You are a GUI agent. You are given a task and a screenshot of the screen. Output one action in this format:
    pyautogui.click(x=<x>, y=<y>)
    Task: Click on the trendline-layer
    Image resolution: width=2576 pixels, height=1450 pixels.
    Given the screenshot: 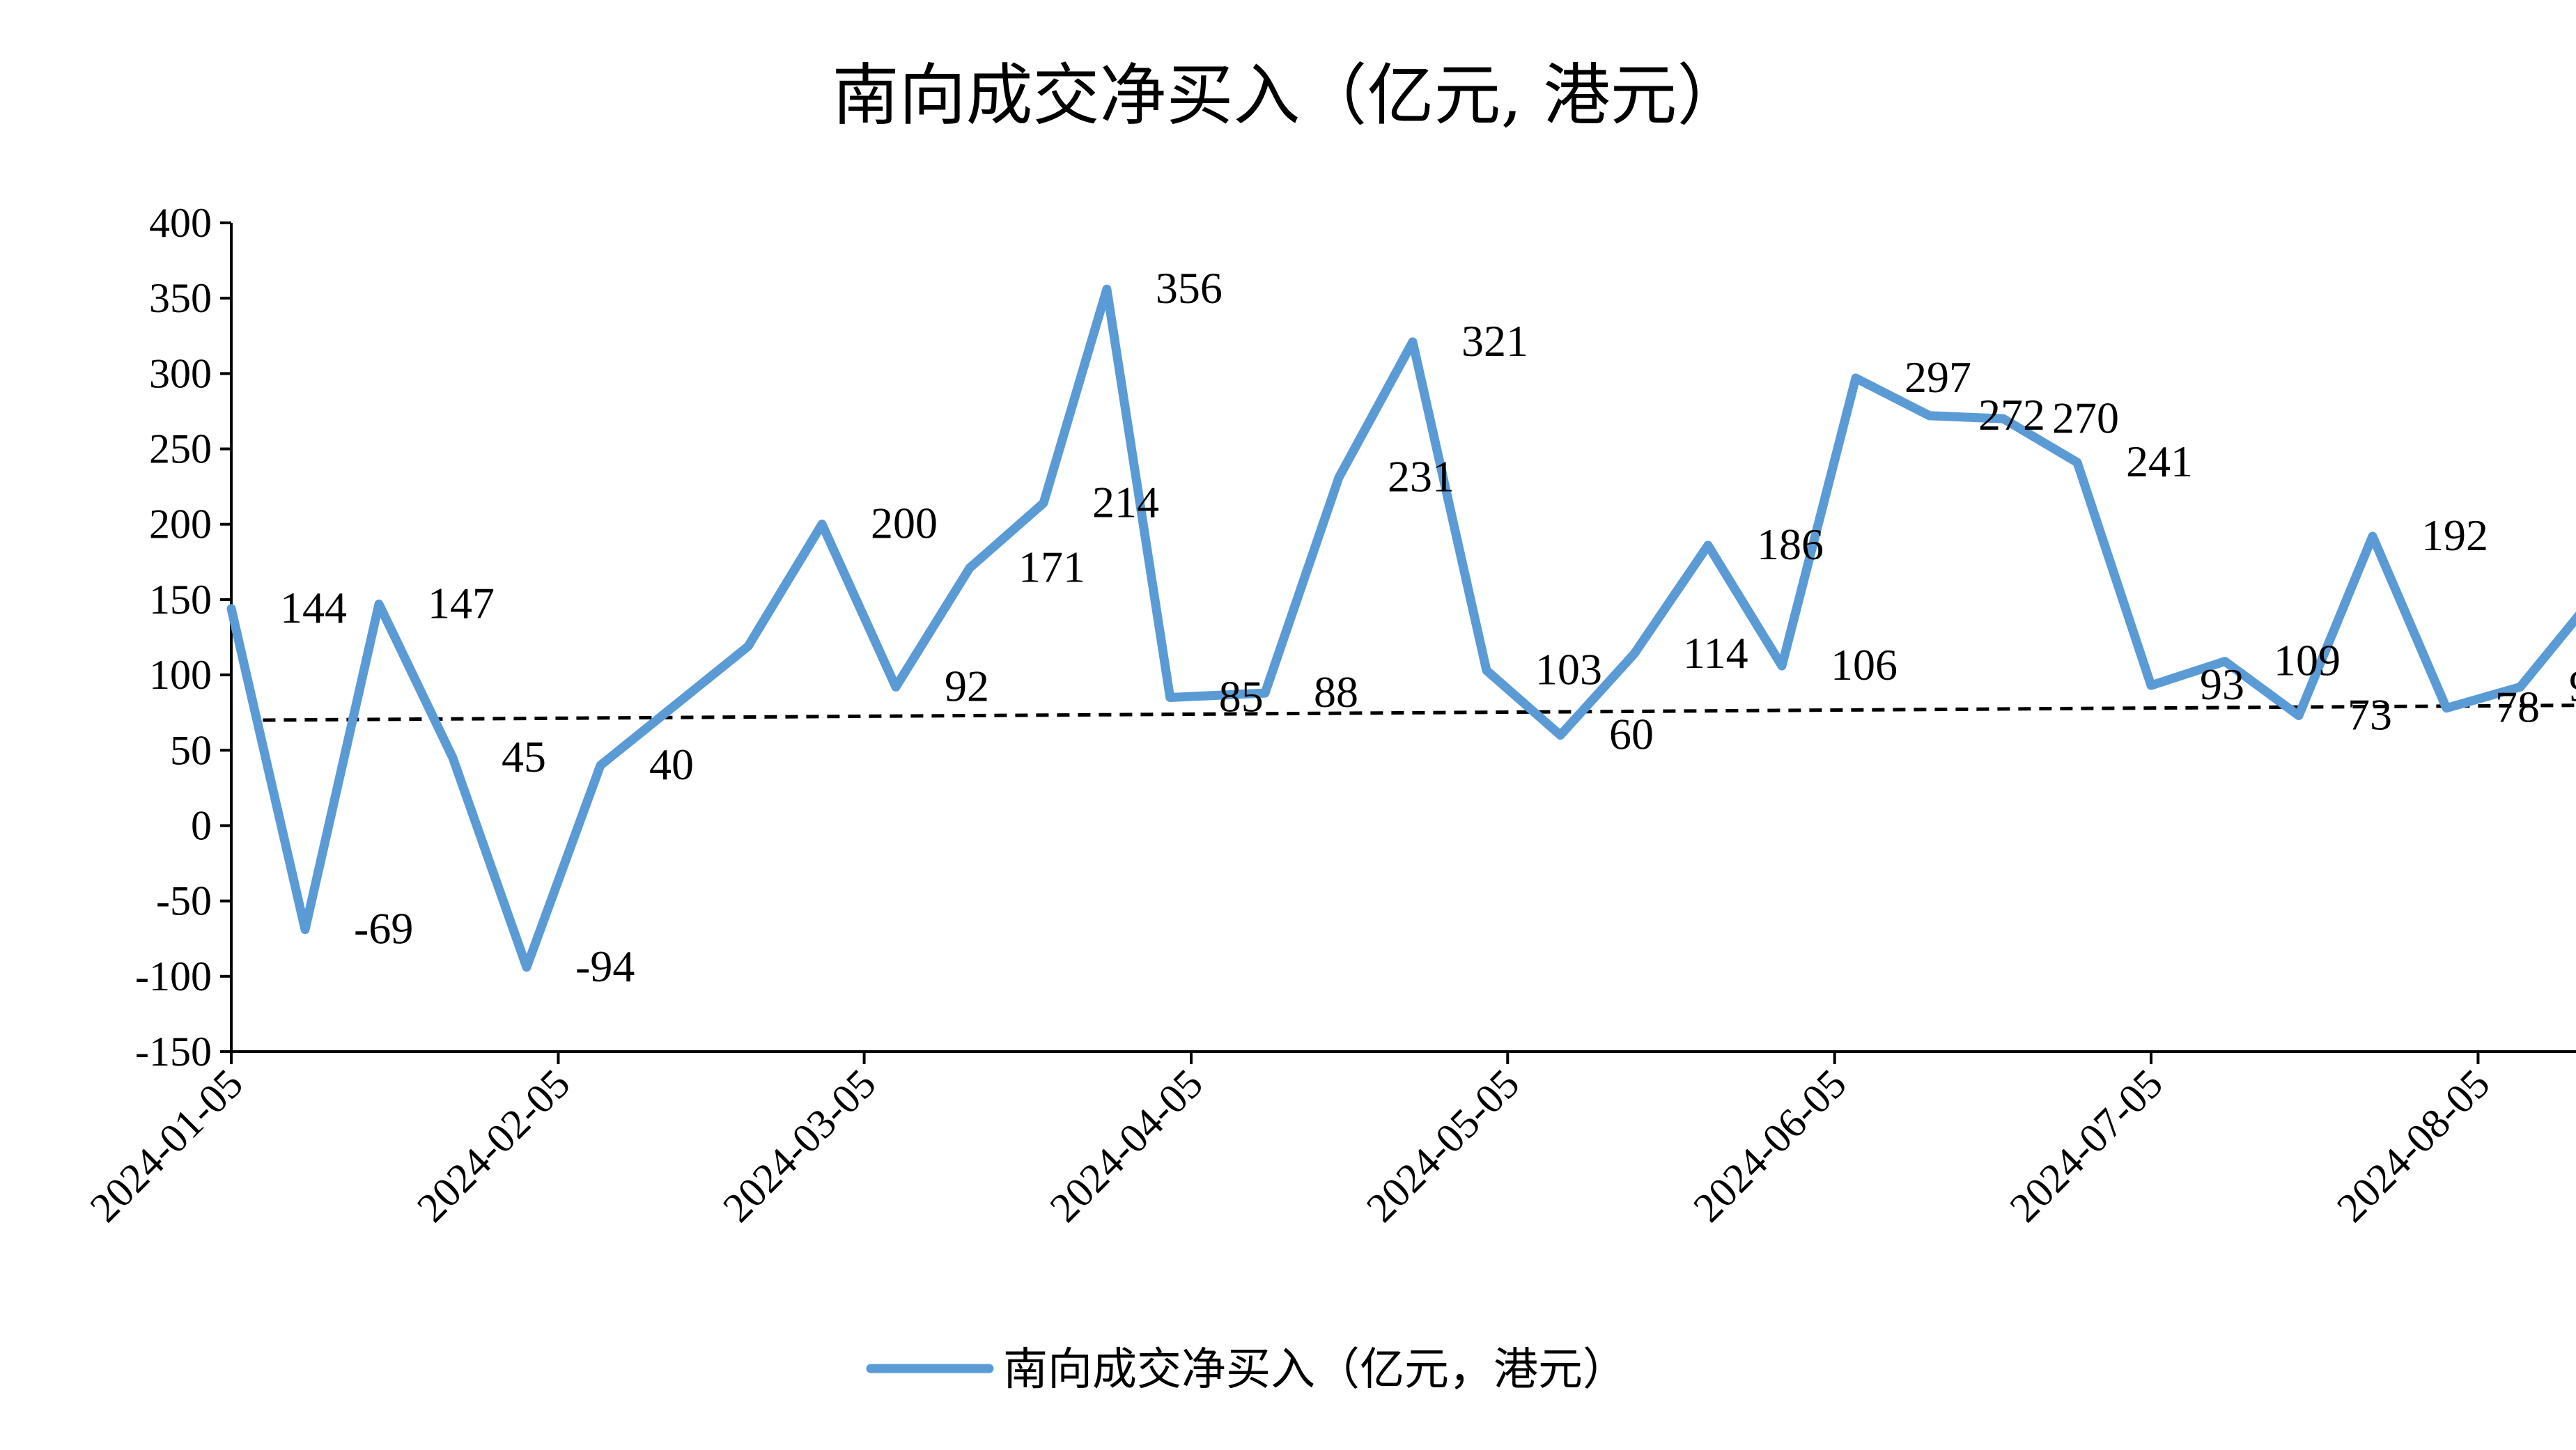 What is the action you would take?
    pyautogui.click(x=1419, y=712)
    